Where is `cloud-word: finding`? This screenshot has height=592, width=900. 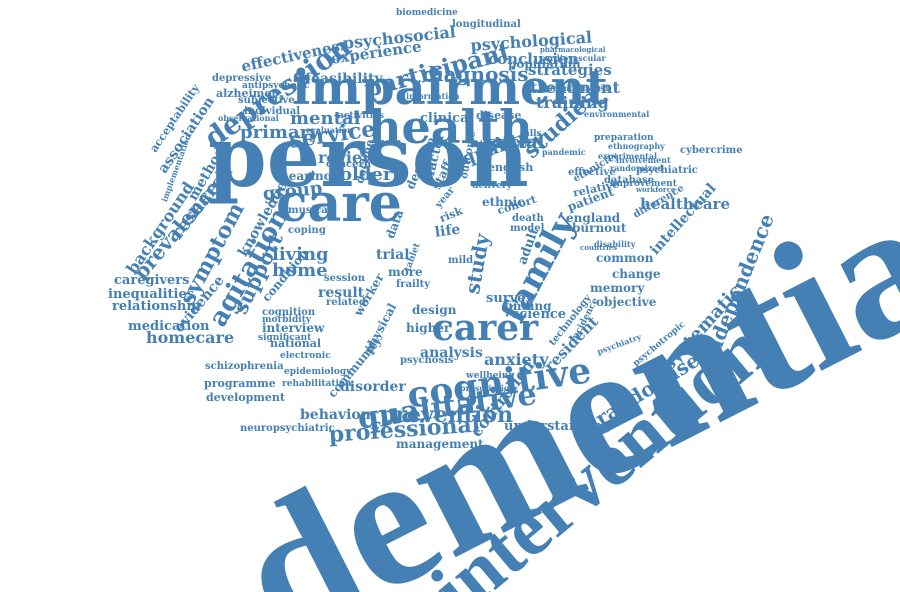
cloud-word: finding is located at coordinates (528, 306).